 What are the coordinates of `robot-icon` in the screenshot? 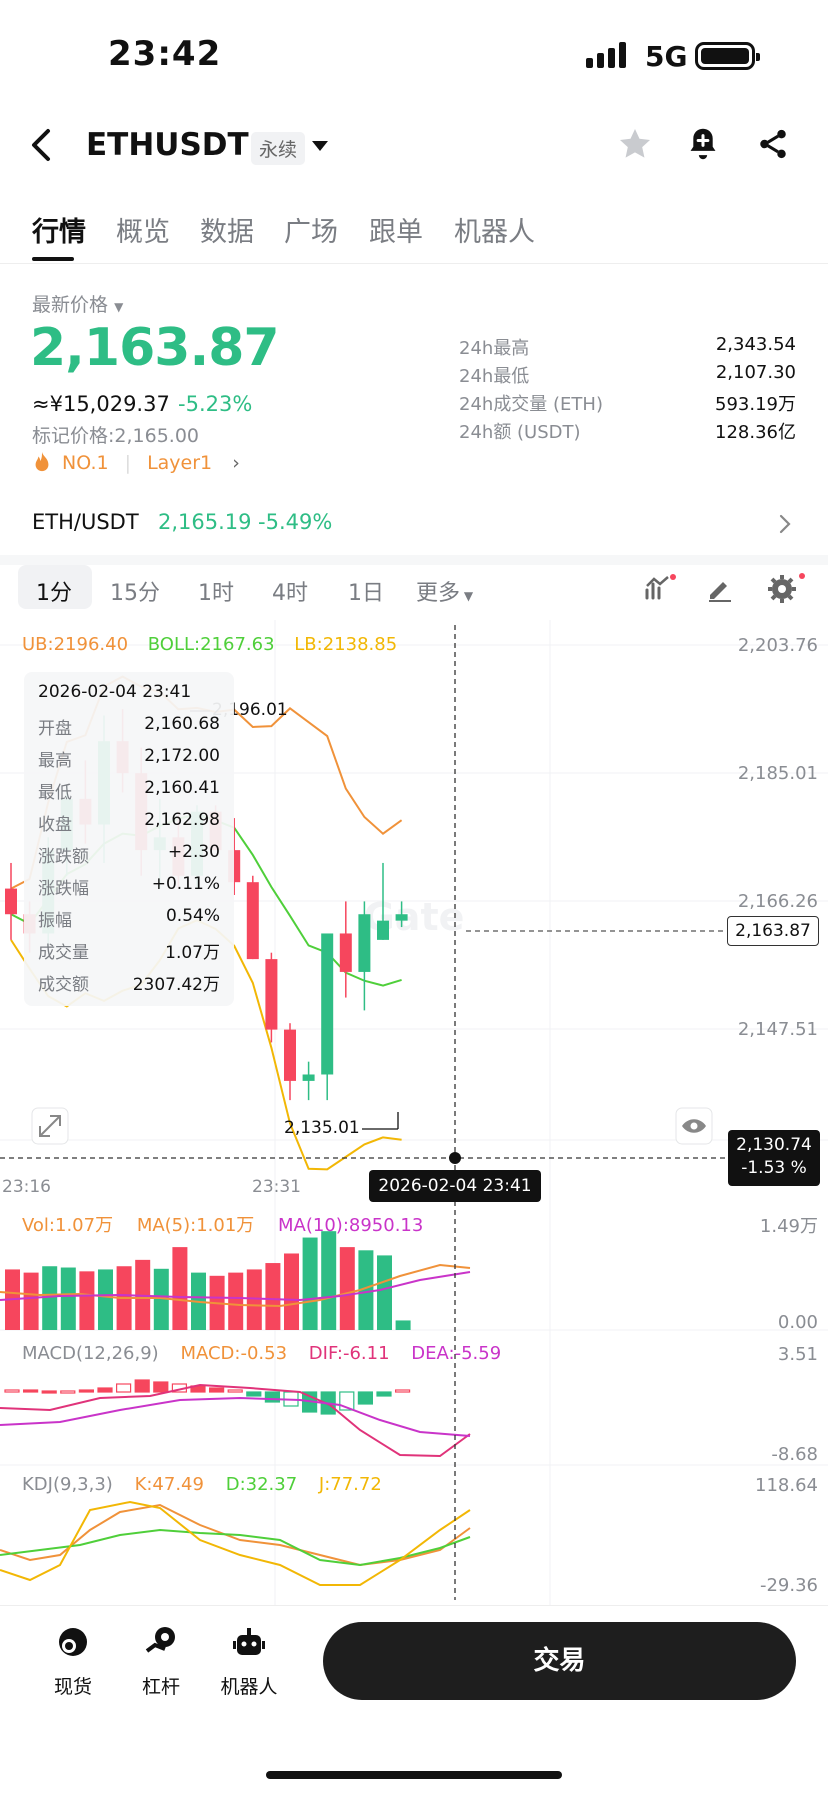 It's located at (249, 1641).